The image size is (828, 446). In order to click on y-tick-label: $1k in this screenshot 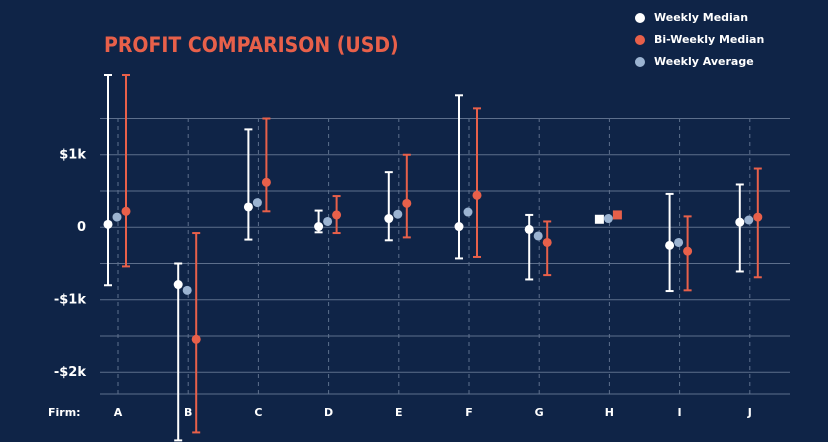, I will do `click(72, 154)`.